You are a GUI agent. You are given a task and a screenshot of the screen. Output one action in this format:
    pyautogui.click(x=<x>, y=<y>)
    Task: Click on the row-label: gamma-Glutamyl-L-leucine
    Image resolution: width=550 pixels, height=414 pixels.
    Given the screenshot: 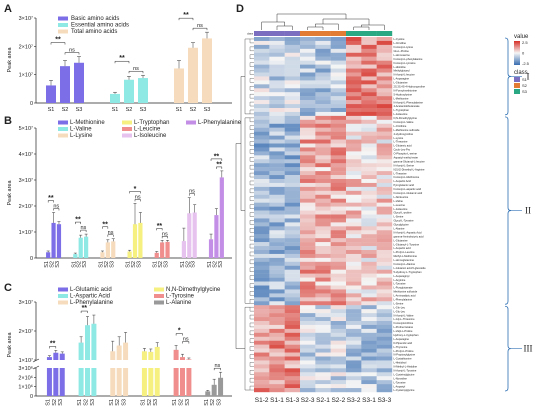 What is the action you would take?
    pyautogui.click(x=410, y=161)
    